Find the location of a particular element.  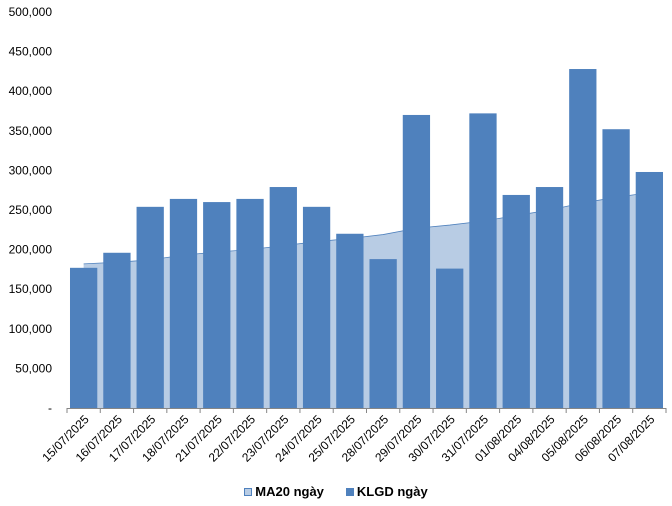

y-tick-label: 350,000 is located at coordinates (31, 131).